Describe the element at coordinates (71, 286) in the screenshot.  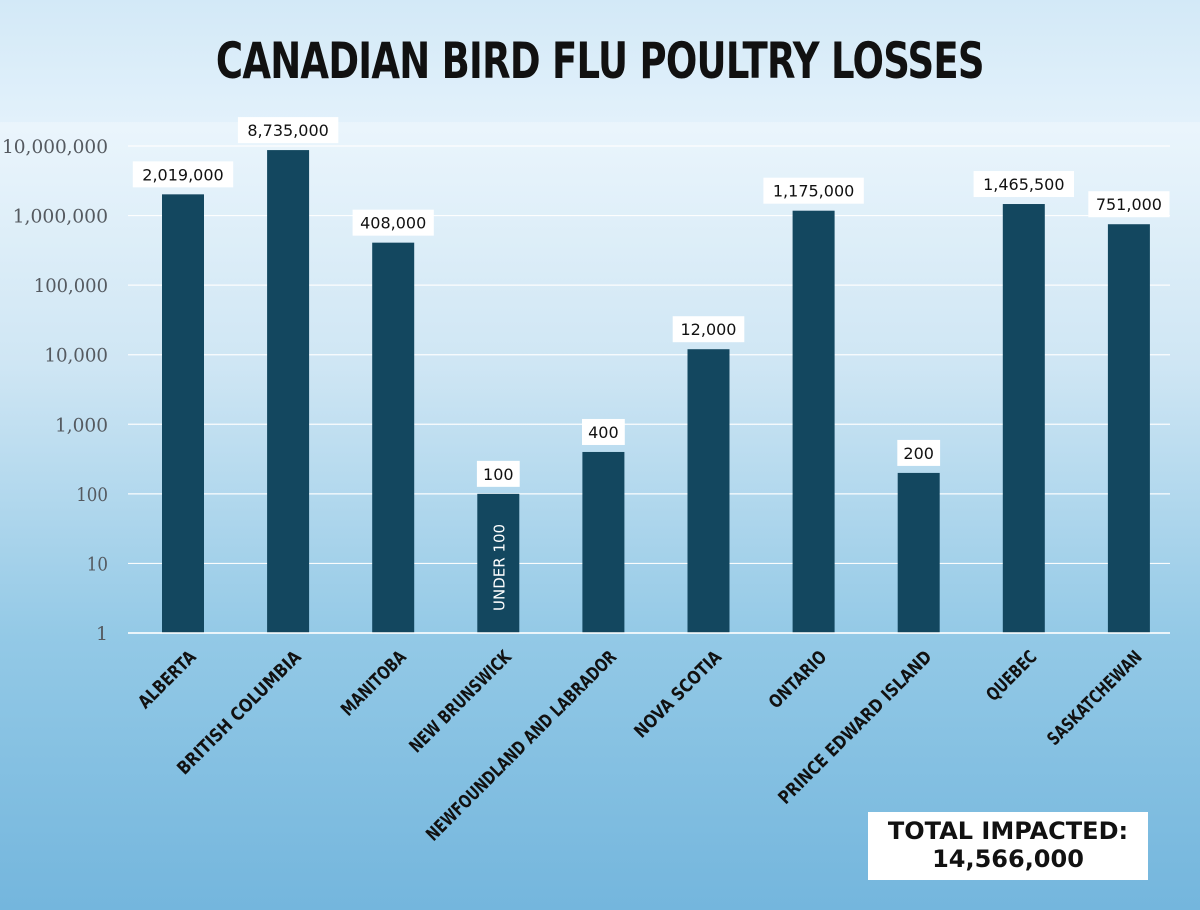
I see `y-tick-label: 100,000` at that location.